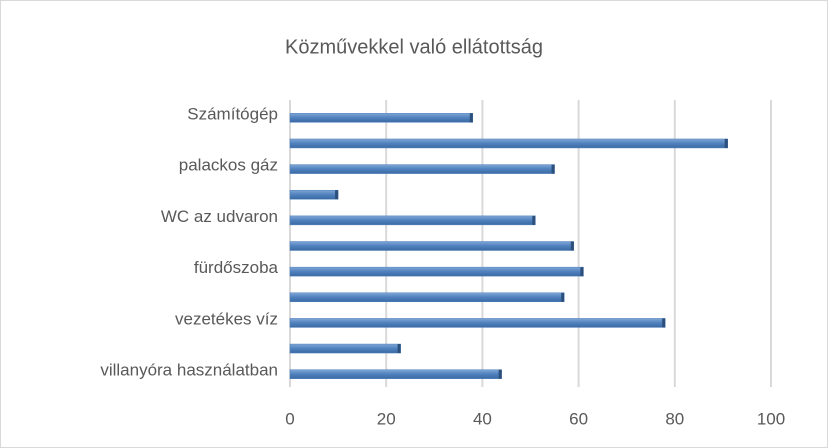 The height and width of the screenshot is (448, 828). I want to click on x-tick-label: 80, so click(674, 418).